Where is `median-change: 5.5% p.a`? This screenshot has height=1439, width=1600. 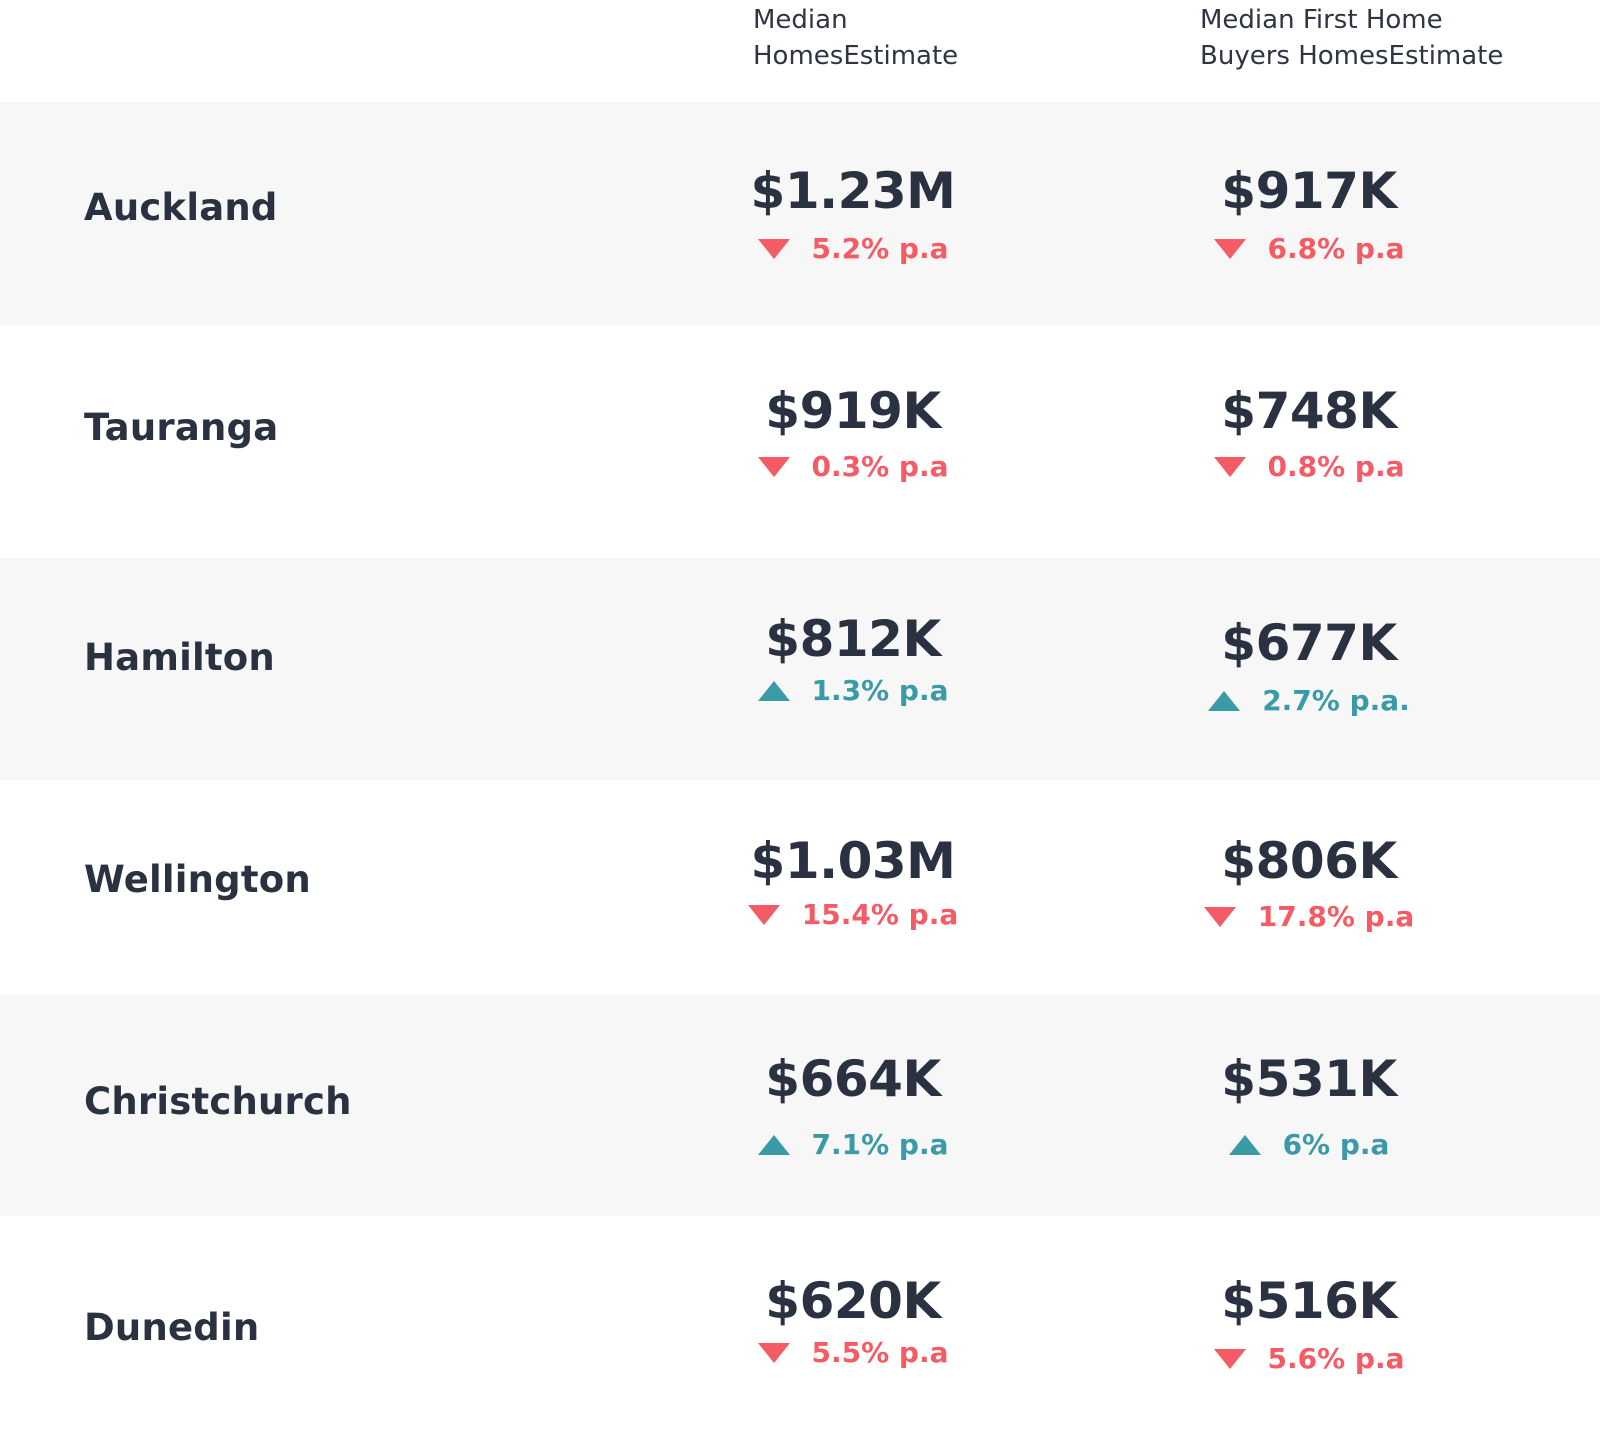
median-change: 5.5% p.a is located at coordinates (853, 1352).